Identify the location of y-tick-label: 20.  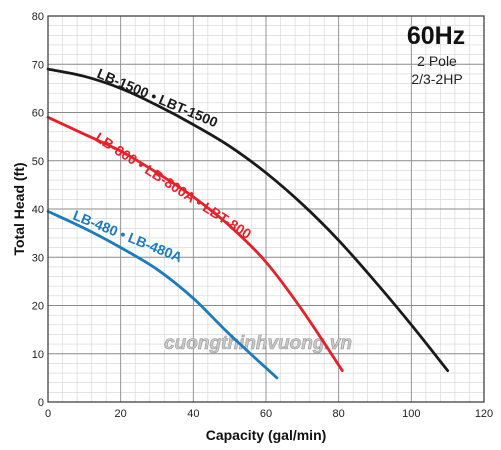
(38, 307).